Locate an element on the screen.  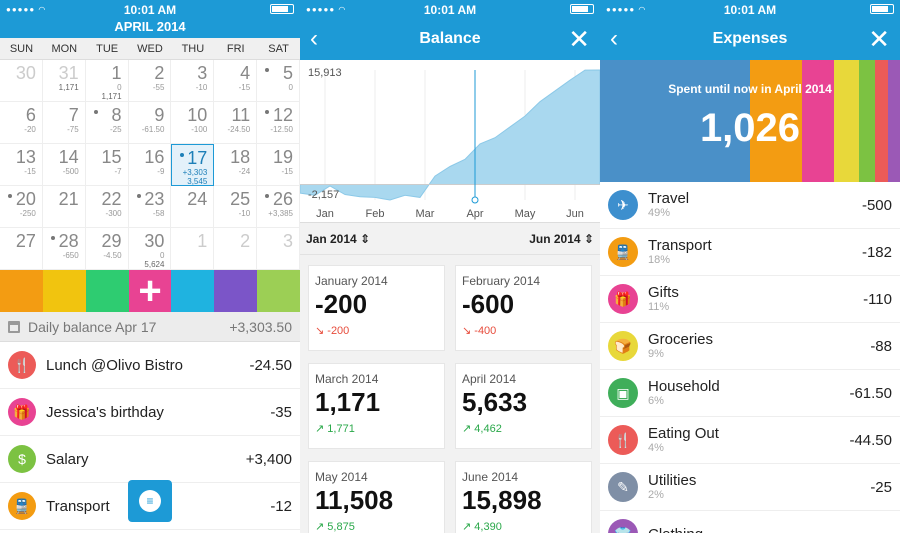
x-tick-label: Jan is located at coordinates (325, 214).